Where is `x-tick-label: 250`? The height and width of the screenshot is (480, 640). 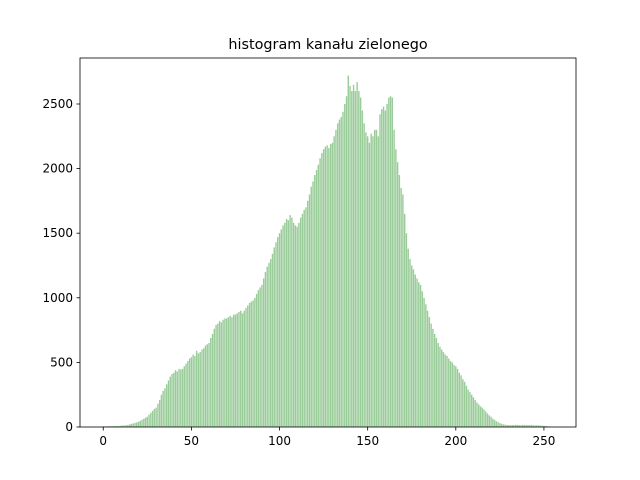
x-tick-label: 250 is located at coordinates (543, 441).